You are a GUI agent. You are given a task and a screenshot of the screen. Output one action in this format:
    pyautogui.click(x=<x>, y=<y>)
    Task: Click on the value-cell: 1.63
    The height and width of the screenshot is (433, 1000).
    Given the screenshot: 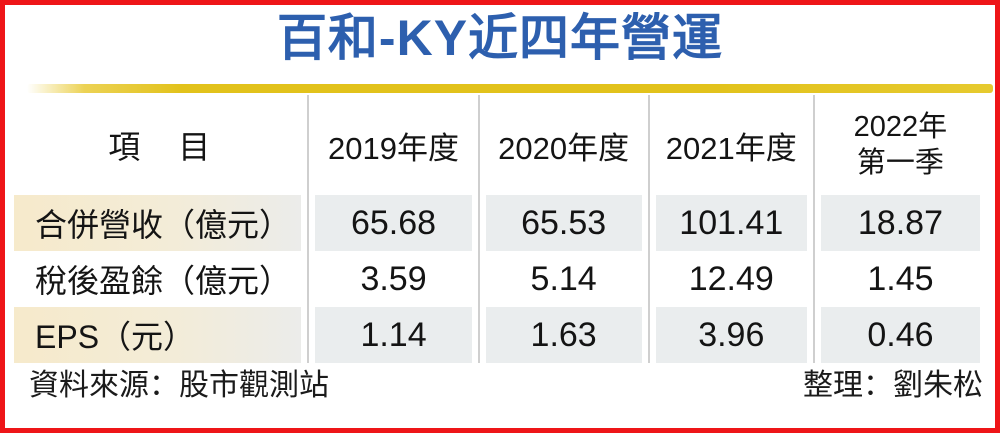 What is the action you would take?
    pyautogui.click(x=565, y=335)
    